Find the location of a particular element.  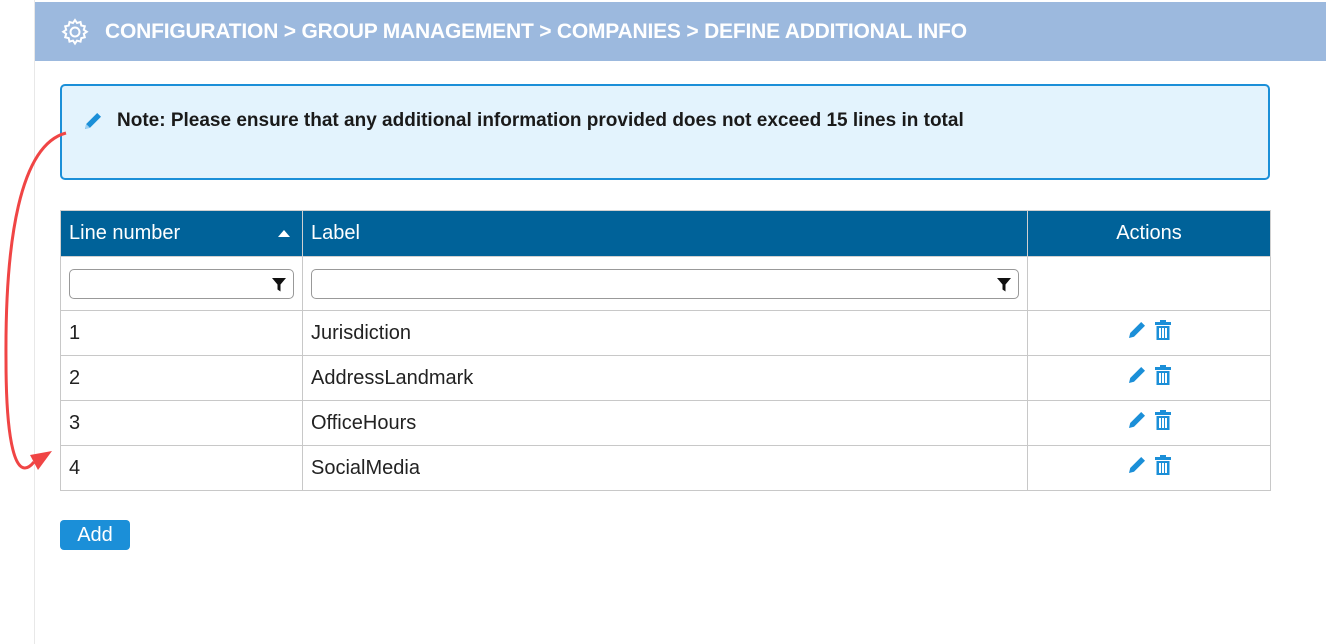

line-number-cell: 1 is located at coordinates (181, 333).